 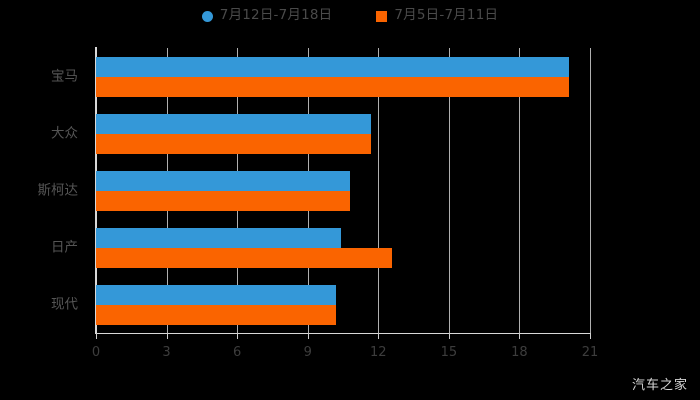 What do you see at coordinates (166, 352) in the screenshot?
I see `x-tick-label-3: 3` at bounding box center [166, 352].